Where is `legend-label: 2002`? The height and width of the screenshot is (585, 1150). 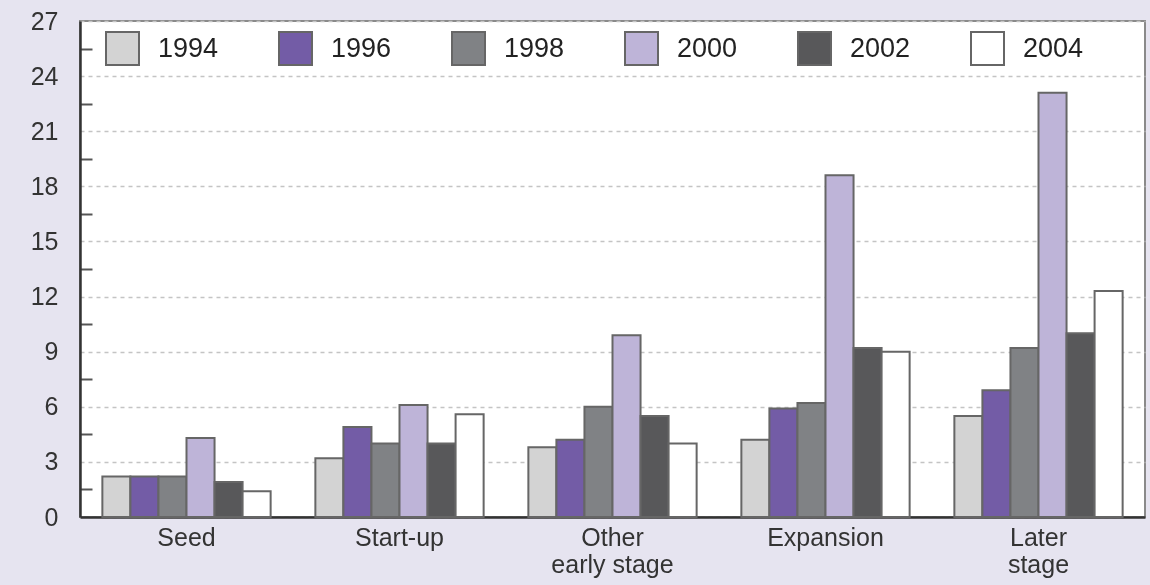
legend-label: 2002 is located at coordinates (880, 47).